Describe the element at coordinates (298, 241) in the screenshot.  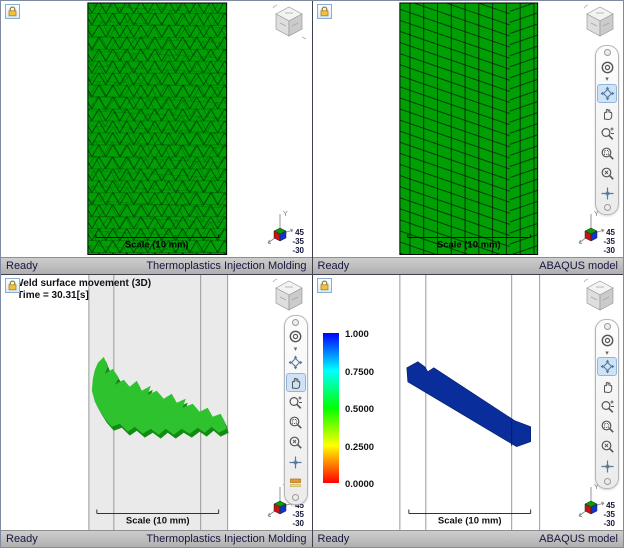
I see `axis-readout-2: -35` at that location.